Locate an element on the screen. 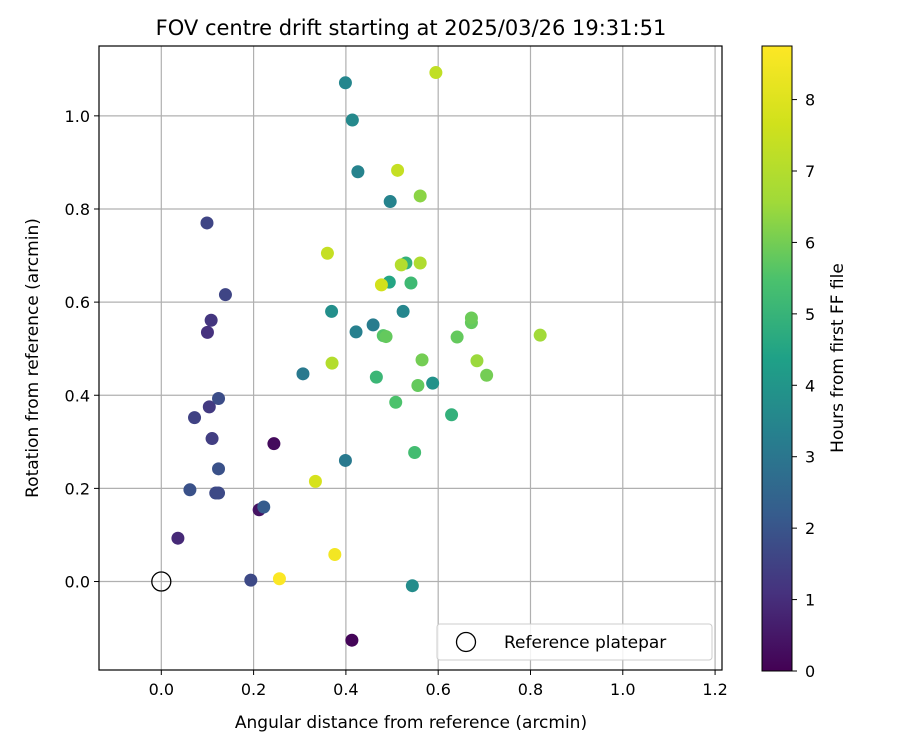 The image size is (900, 750). colorbar: 0 1 2 3 4 5 6 7 8 Hours from first FF file is located at coordinates (804, 363).